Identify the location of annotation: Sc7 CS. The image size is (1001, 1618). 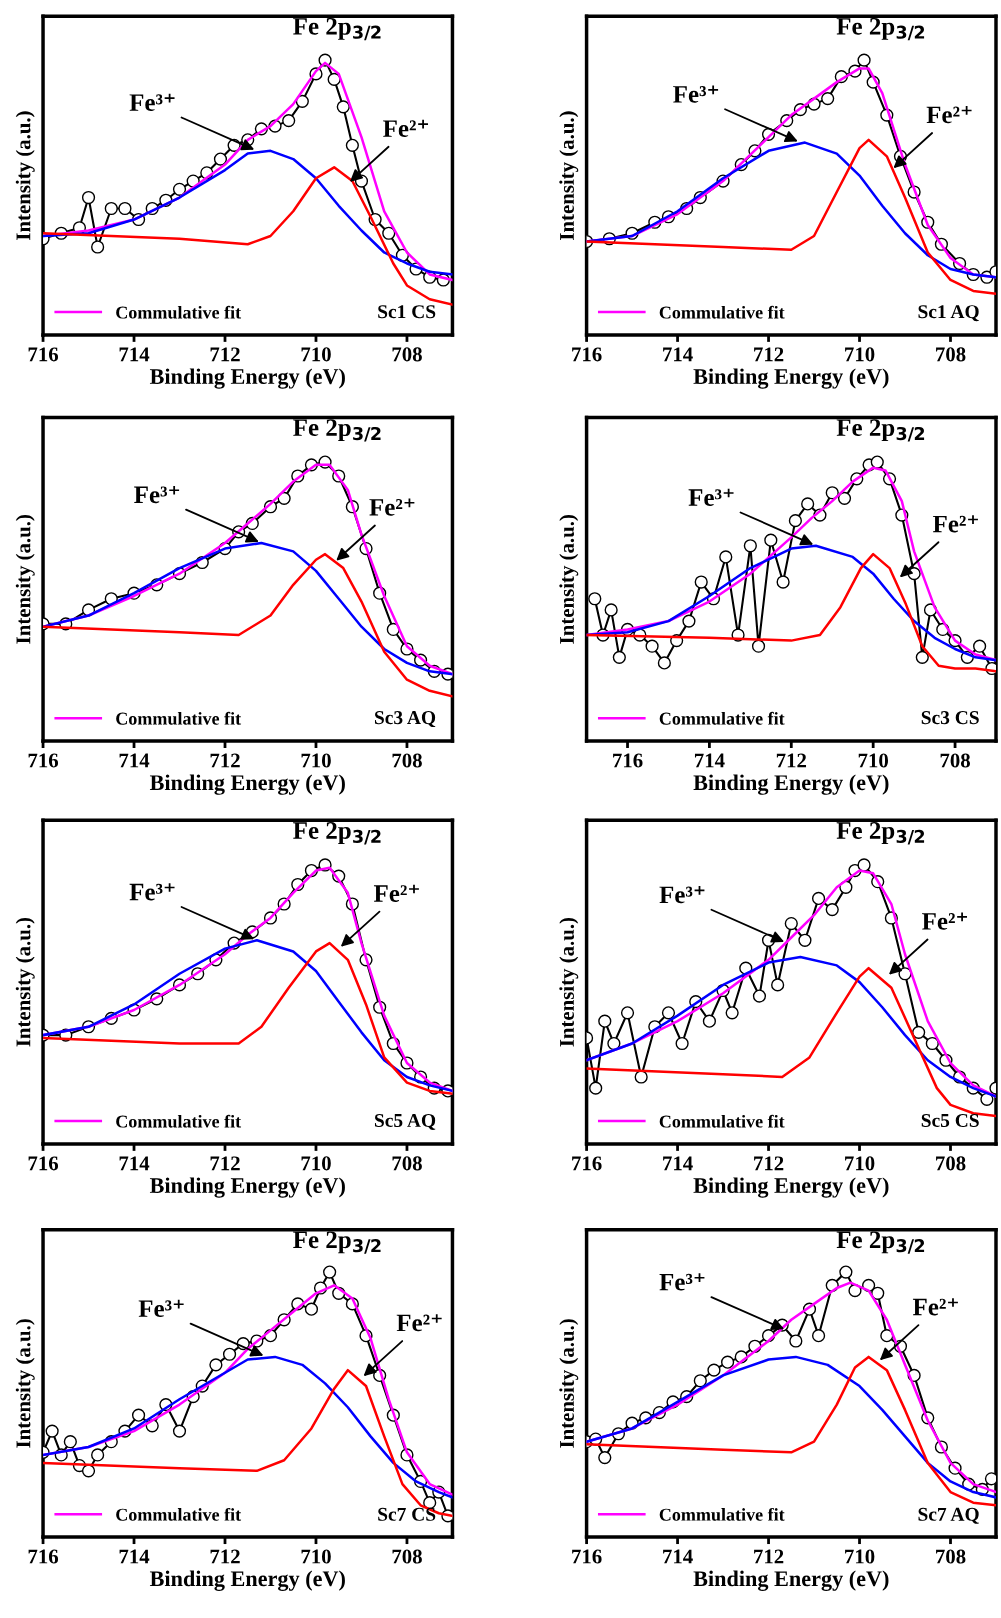
(407, 1514).